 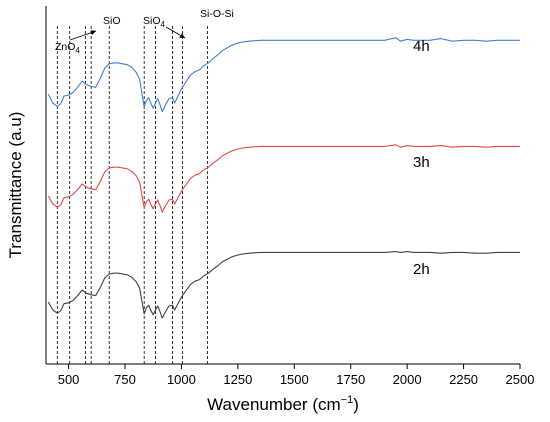 I want to click on annotation-label-3: SiO4, so click(x=154, y=22).